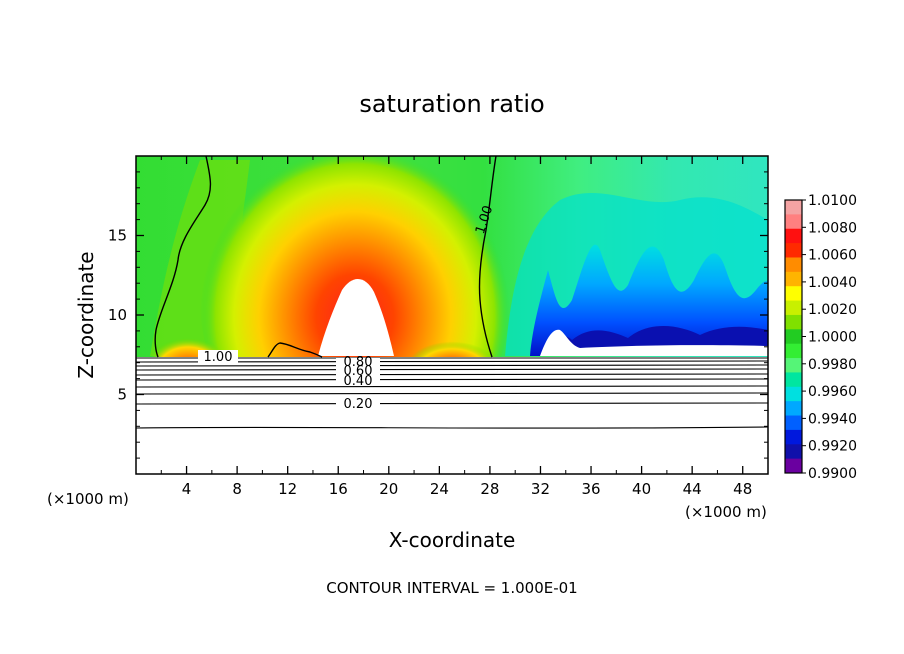  Describe the element at coordinates (183, 257) in the screenshot. I see `contour-1.00-left` at that location.